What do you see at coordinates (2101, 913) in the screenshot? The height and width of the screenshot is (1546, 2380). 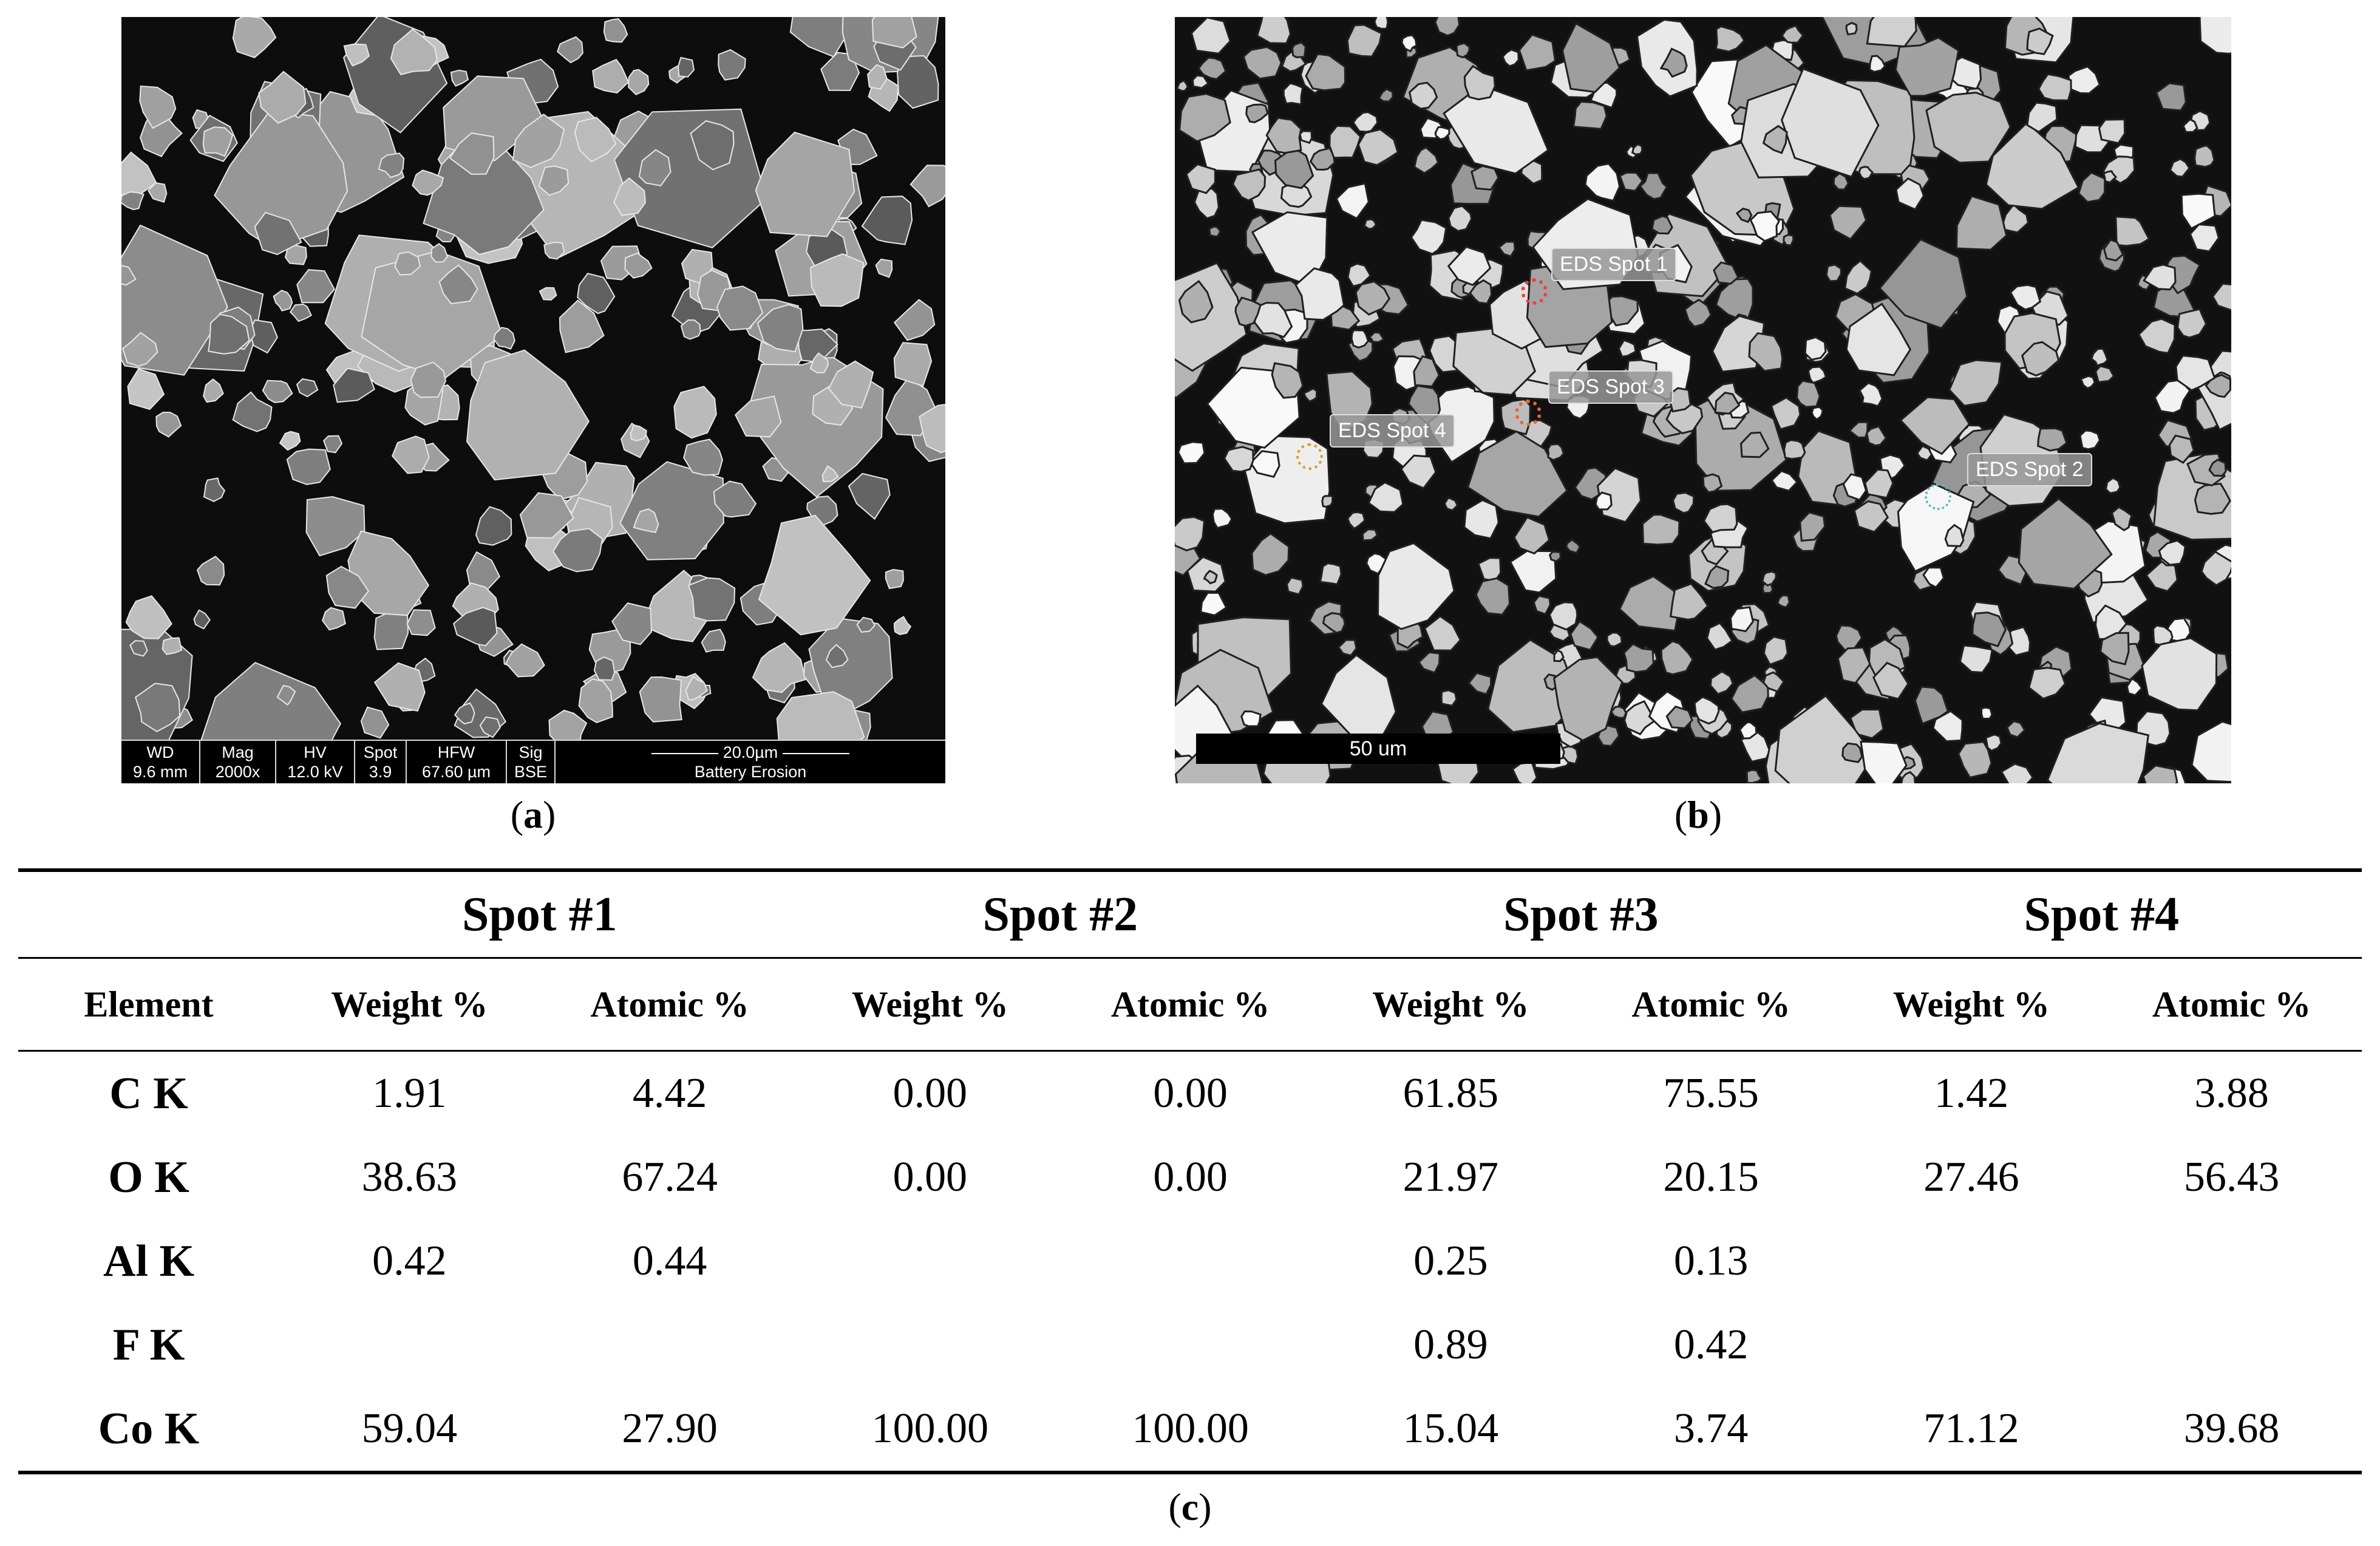 I see `spot-header: Spot #4` at bounding box center [2101, 913].